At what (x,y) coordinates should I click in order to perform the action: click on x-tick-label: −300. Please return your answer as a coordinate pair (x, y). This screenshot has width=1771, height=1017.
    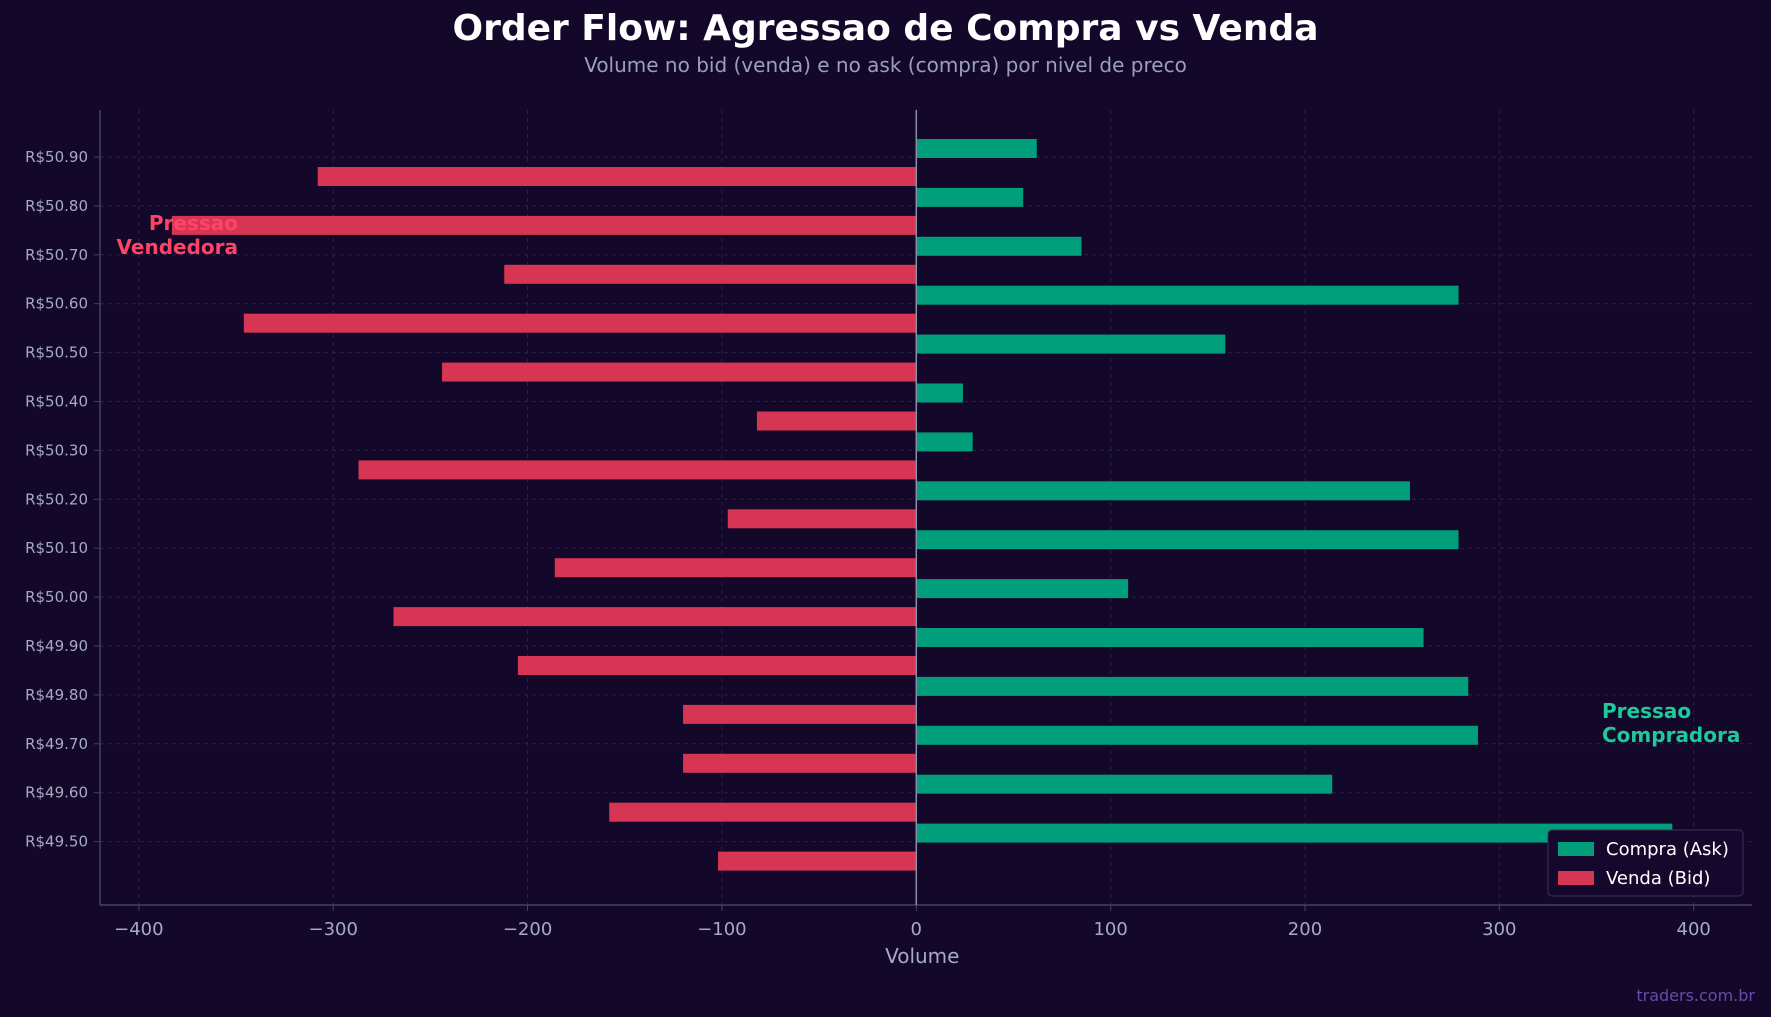
    Looking at the image, I should click on (332, 929).